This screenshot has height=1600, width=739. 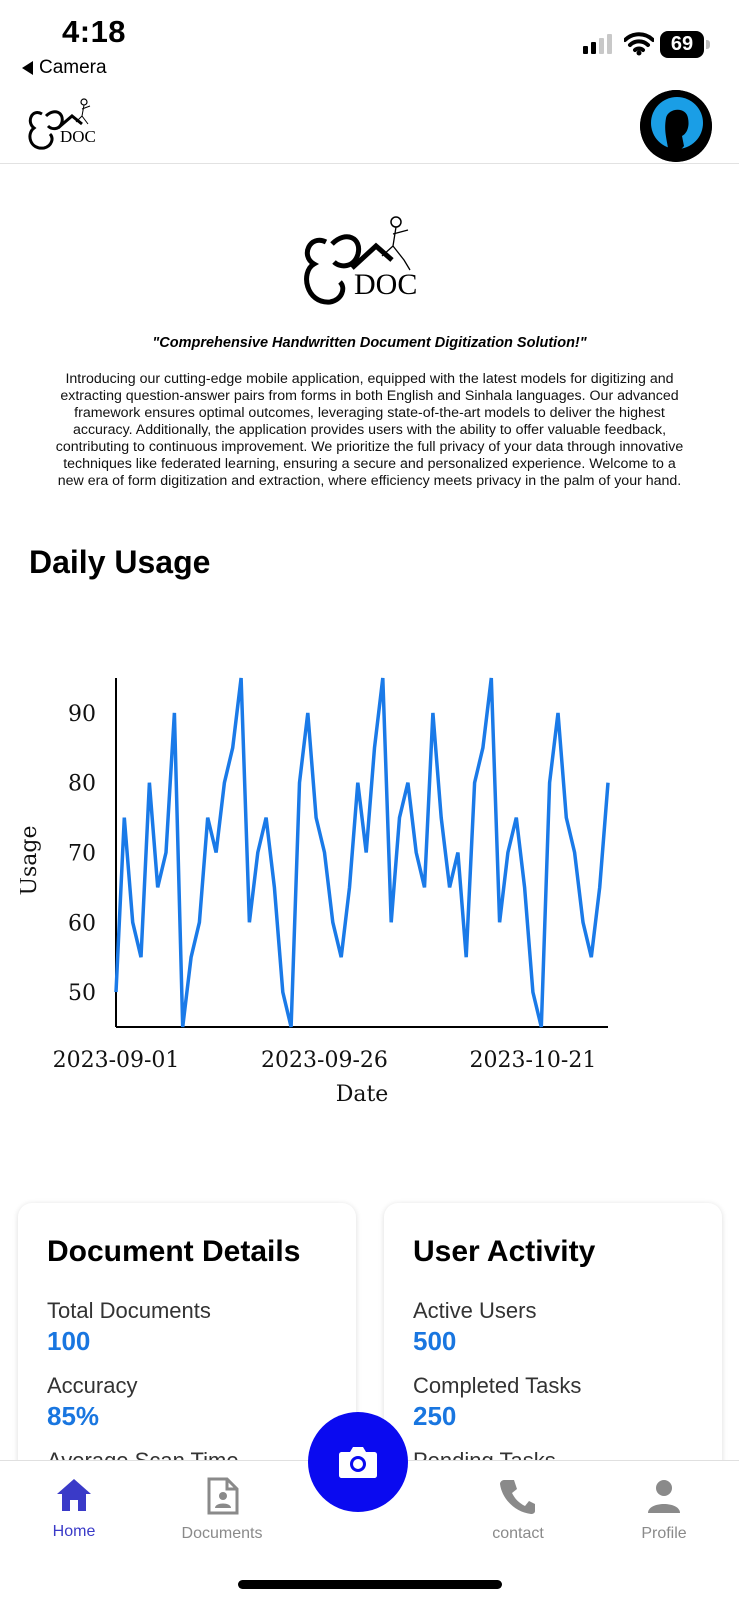 What do you see at coordinates (74, 1531) in the screenshot?
I see `nav-home-label: Home` at bounding box center [74, 1531].